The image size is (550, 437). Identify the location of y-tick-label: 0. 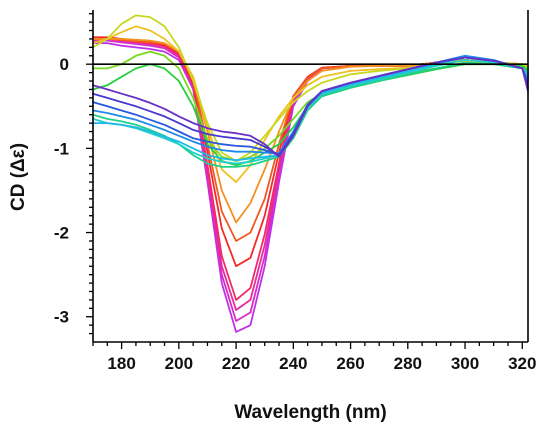
(64, 64).